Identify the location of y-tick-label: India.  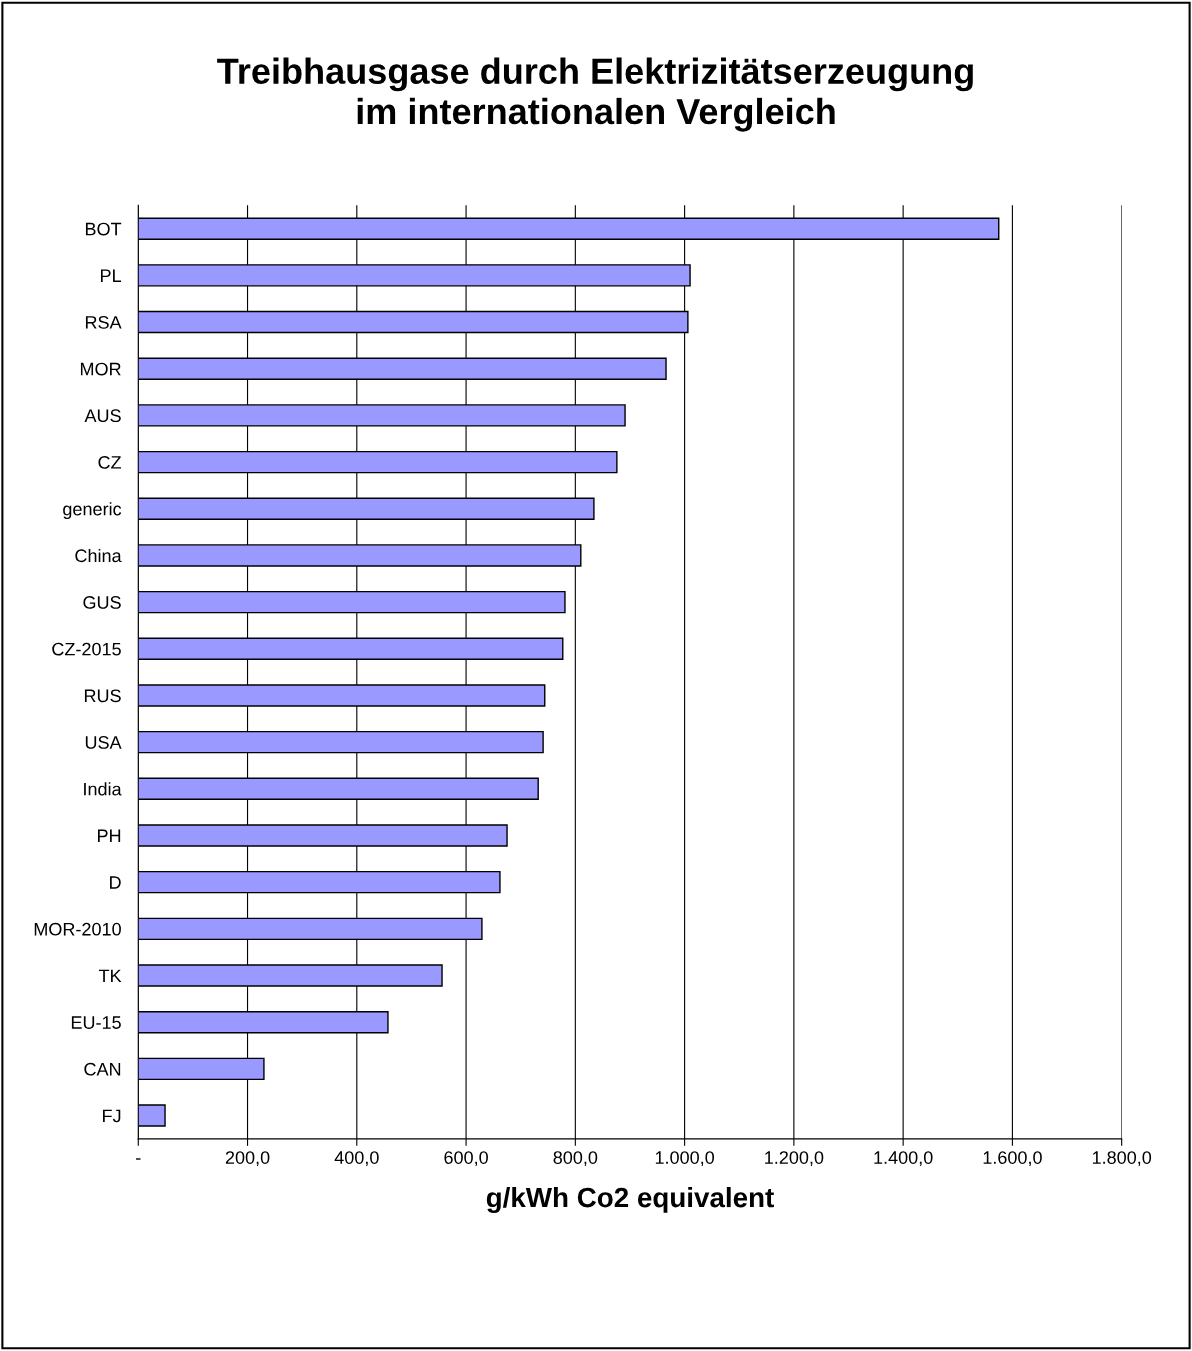
(103, 789).